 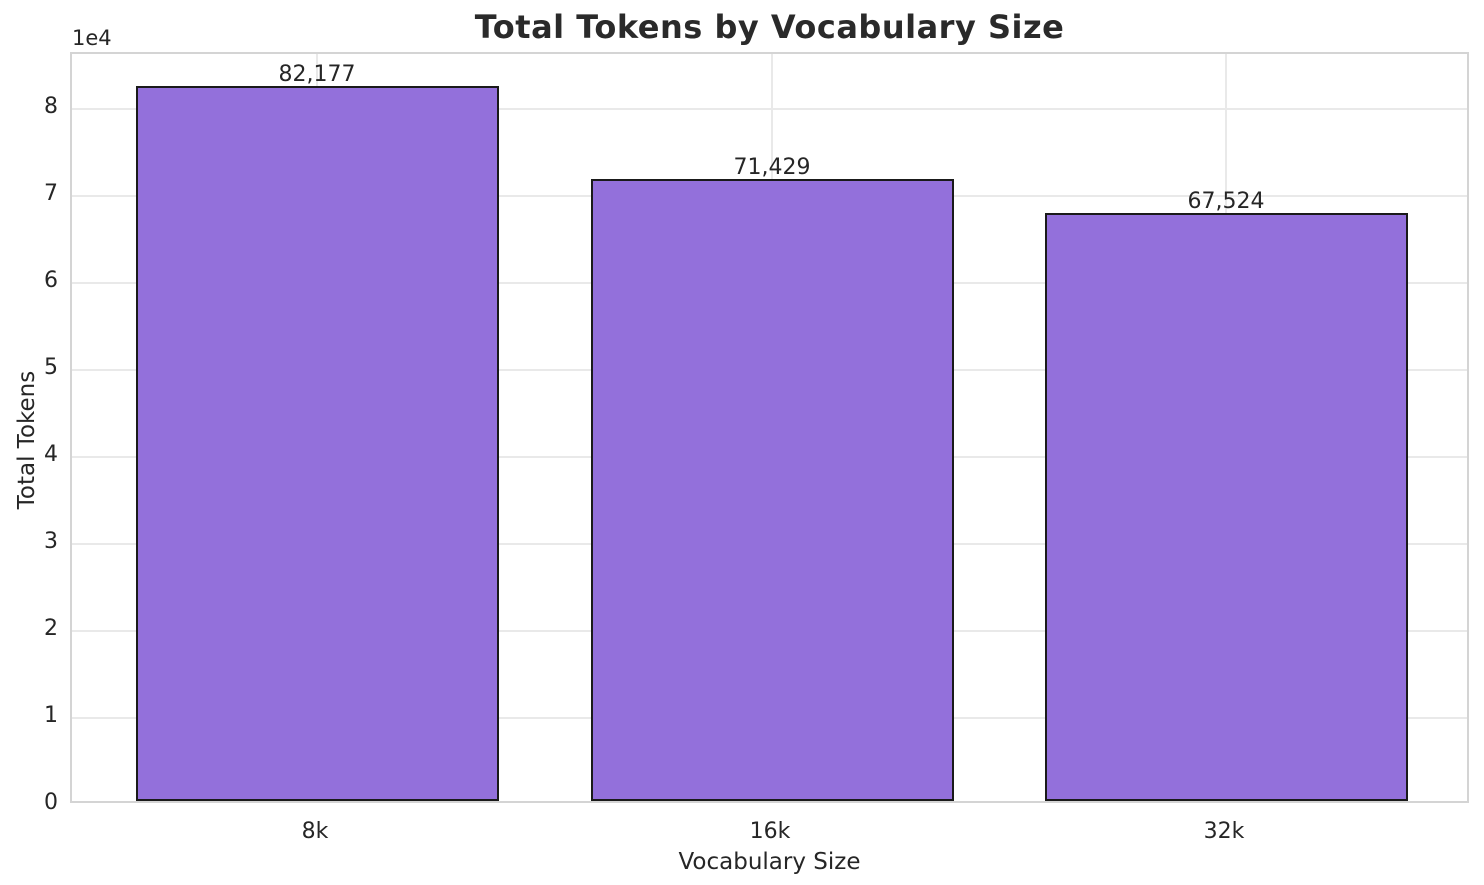 What do you see at coordinates (51, 367) in the screenshot?
I see `y-tick-label: 5` at bounding box center [51, 367].